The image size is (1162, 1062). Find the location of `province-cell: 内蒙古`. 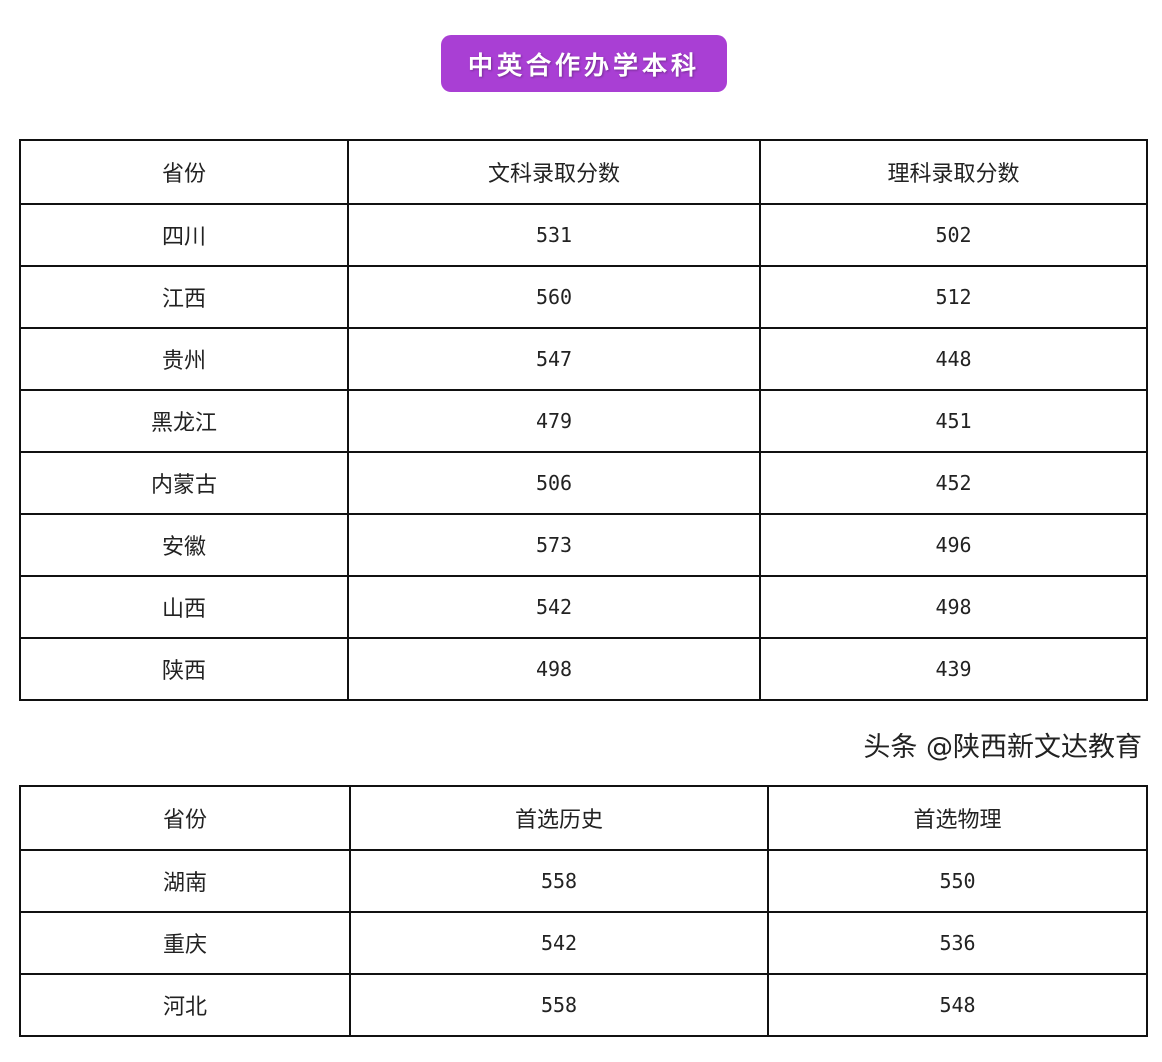

province-cell: 内蒙古 is located at coordinates (184, 483).